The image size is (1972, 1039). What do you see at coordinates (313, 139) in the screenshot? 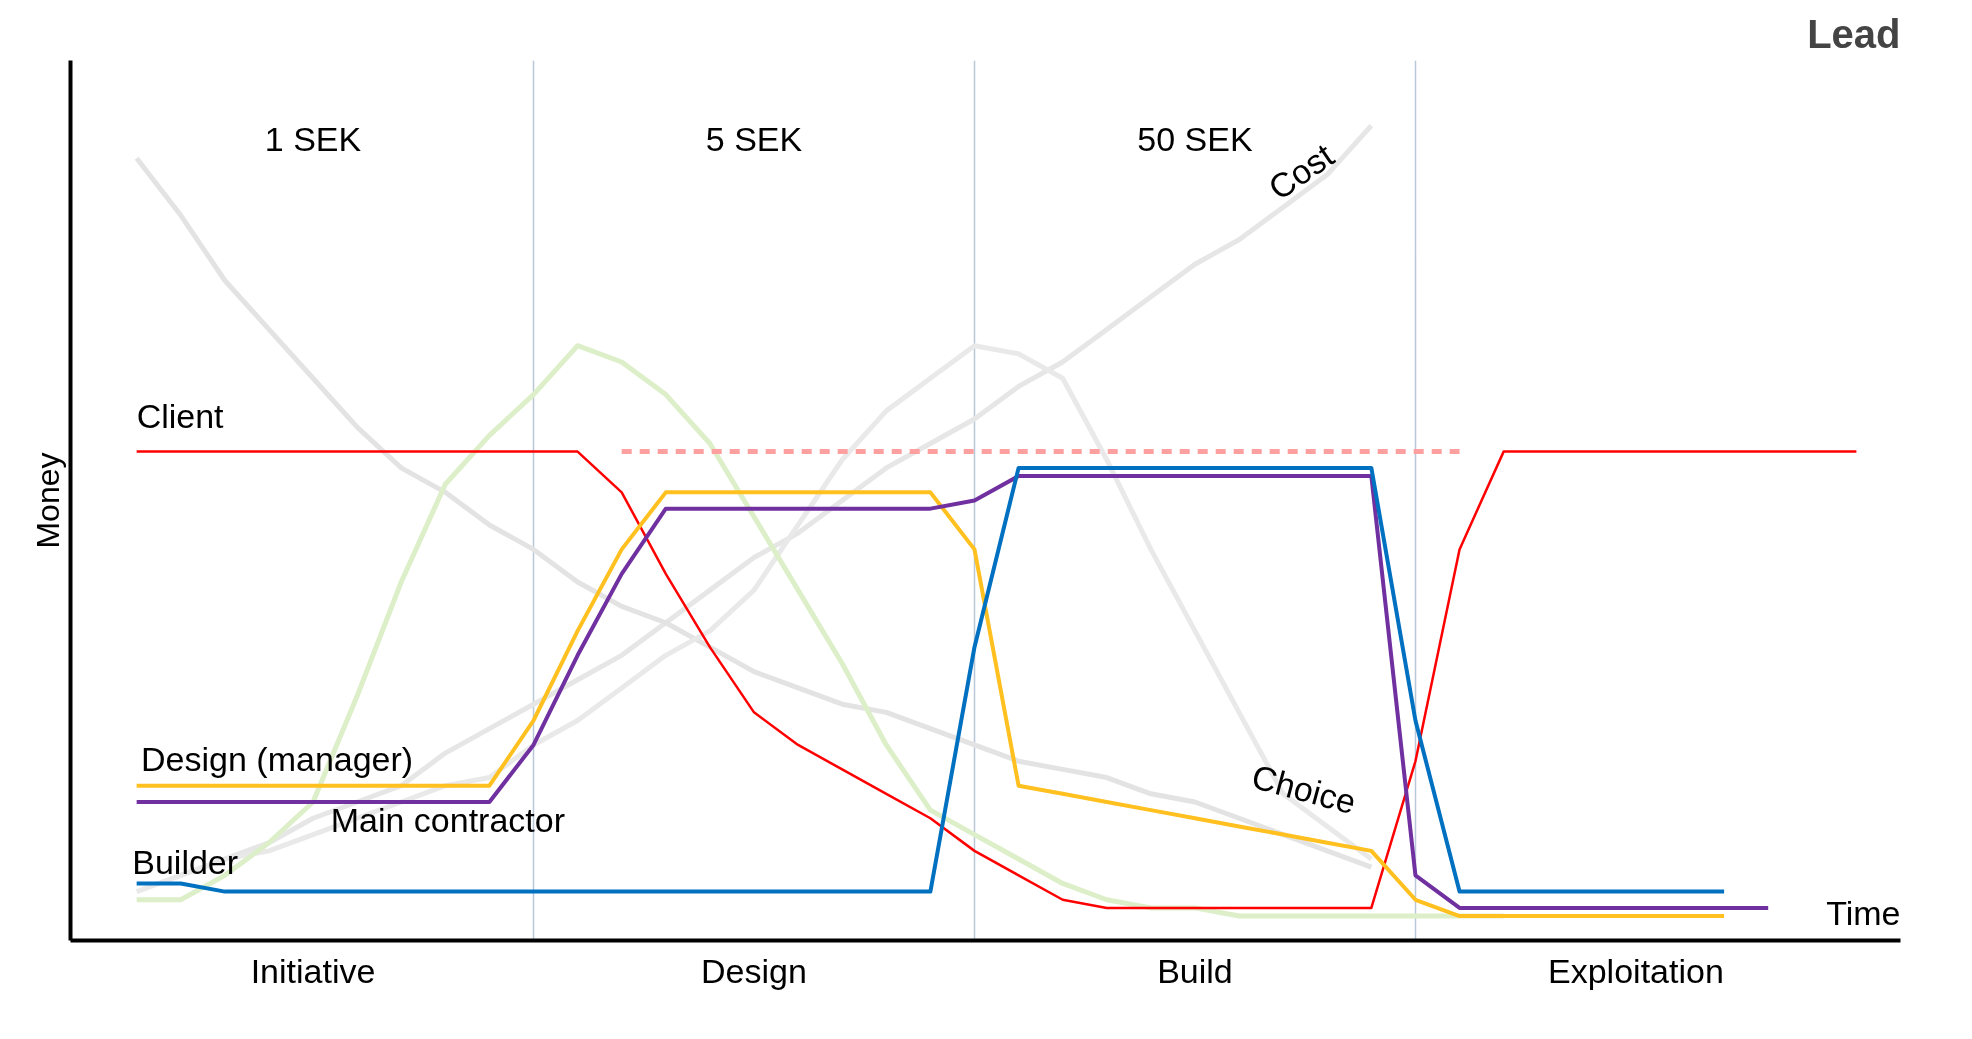
I see `annotation: 1 SEK` at bounding box center [313, 139].